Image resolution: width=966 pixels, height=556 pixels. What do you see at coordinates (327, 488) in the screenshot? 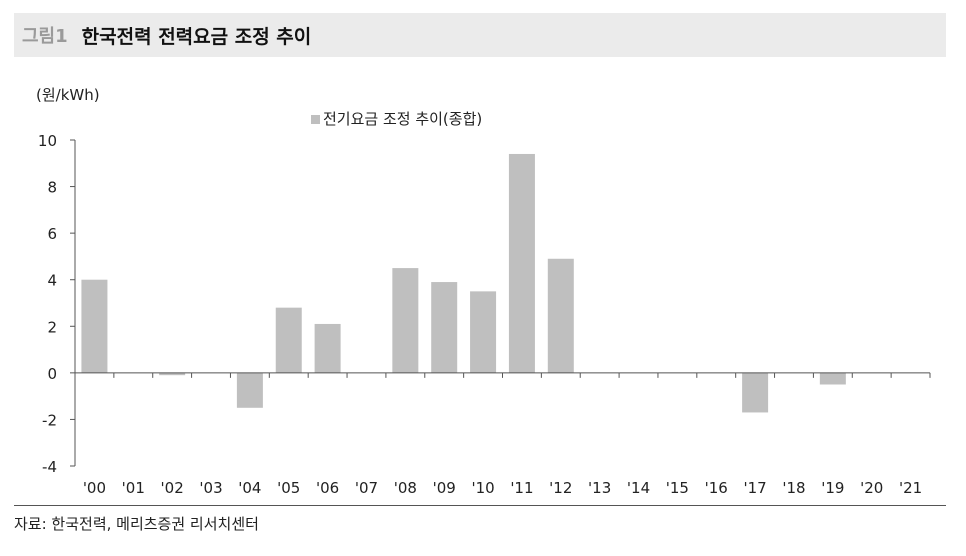
I see `x-tick-label: '06` at bounding box center [327, 488].